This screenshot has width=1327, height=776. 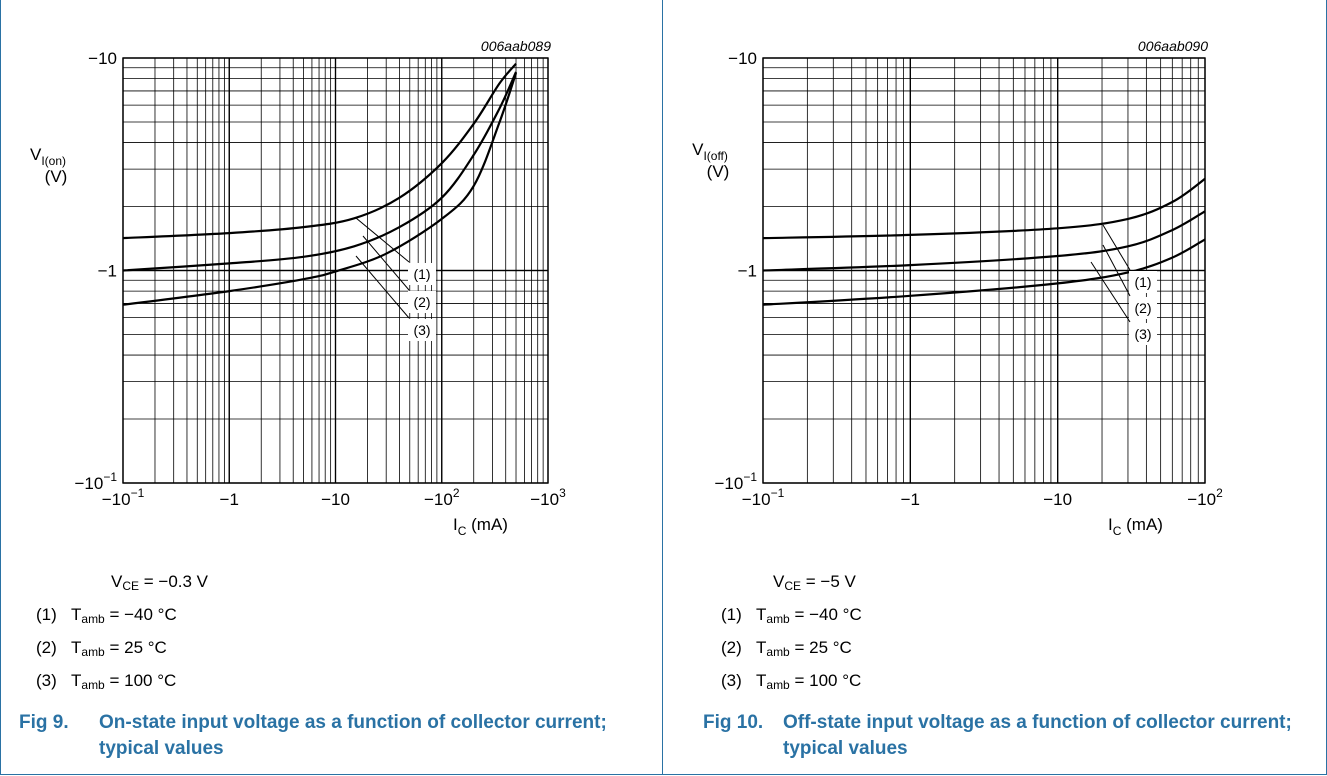 I want to click on y-axis-label: VI(off), so click(x=710, y=151).